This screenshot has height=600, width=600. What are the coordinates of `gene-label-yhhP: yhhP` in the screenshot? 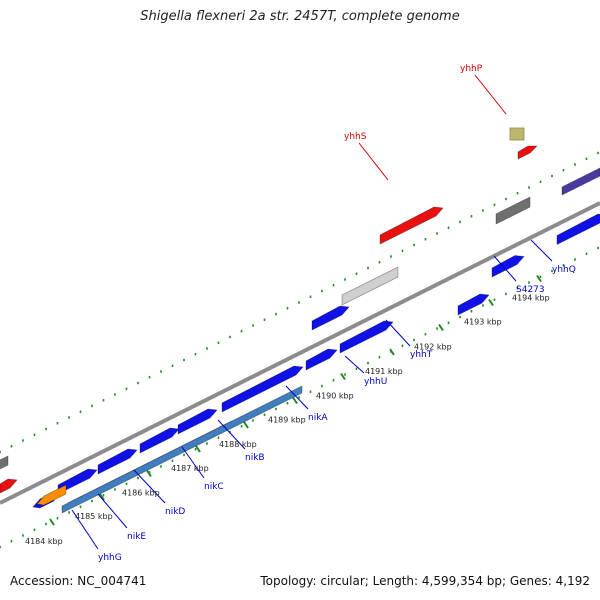 It's located at (471, 69).